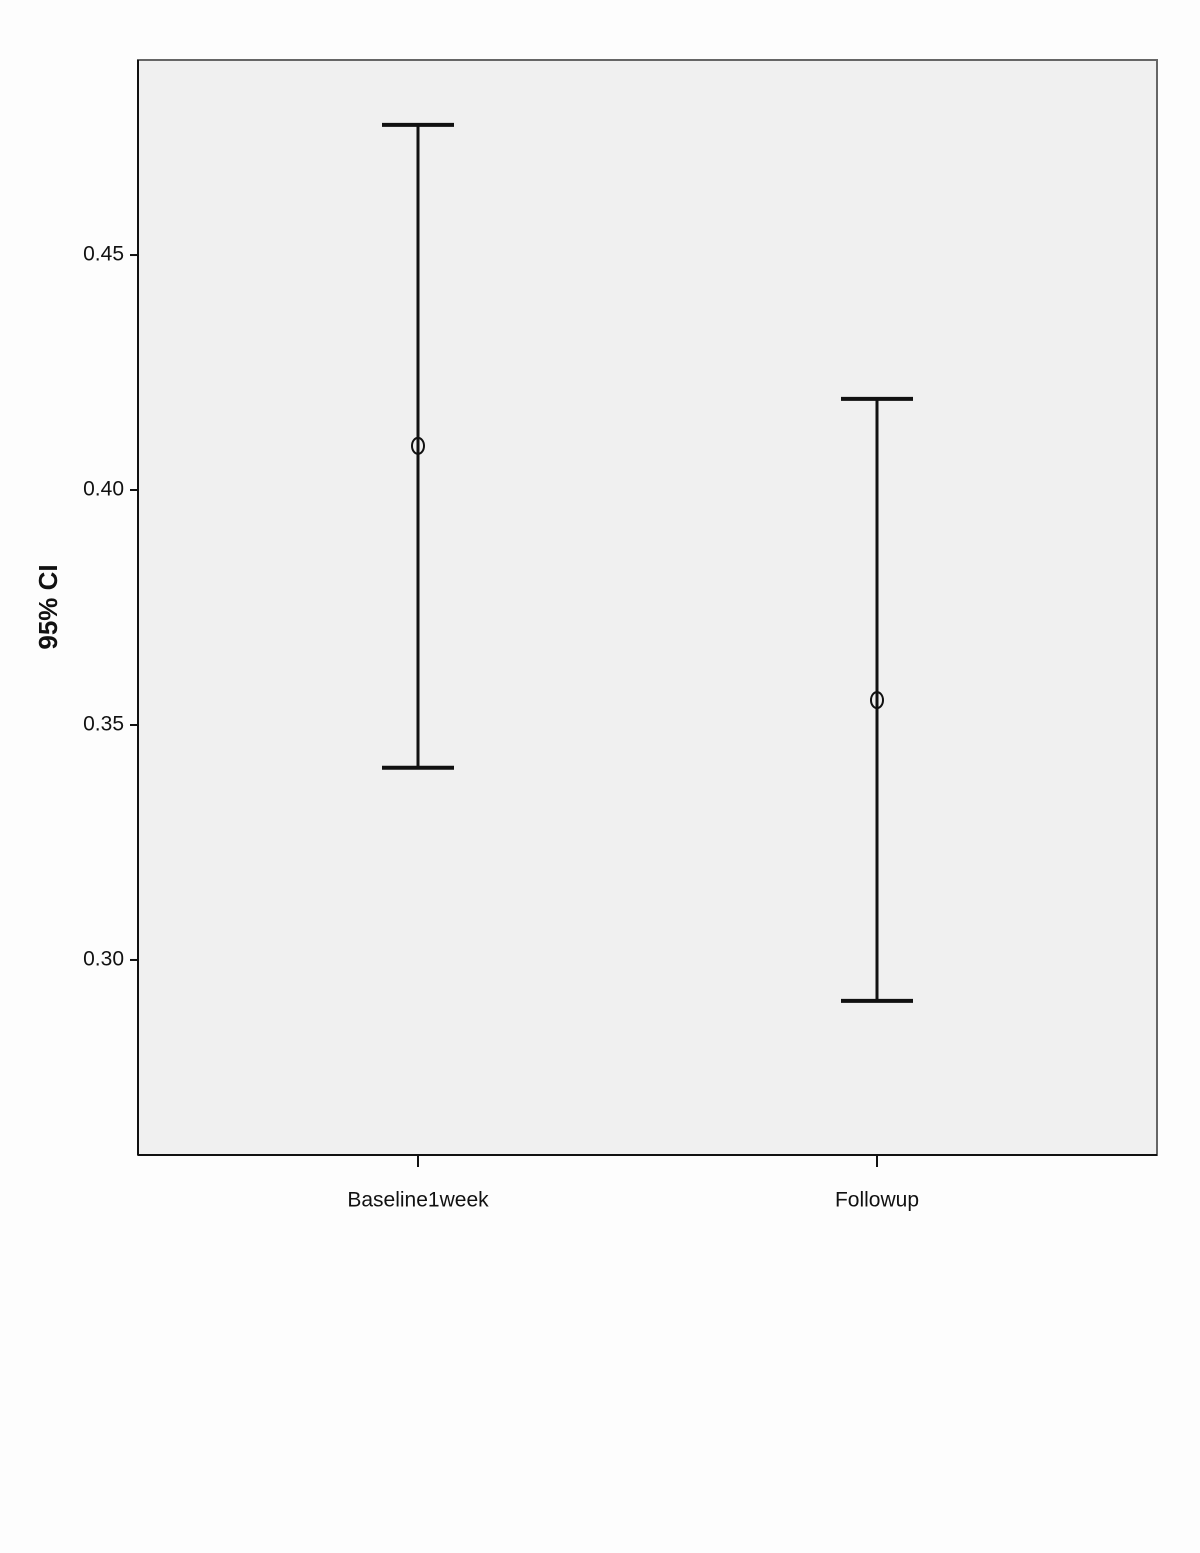  I want to click on y-tick-label: 0.35, so click(103, 724).